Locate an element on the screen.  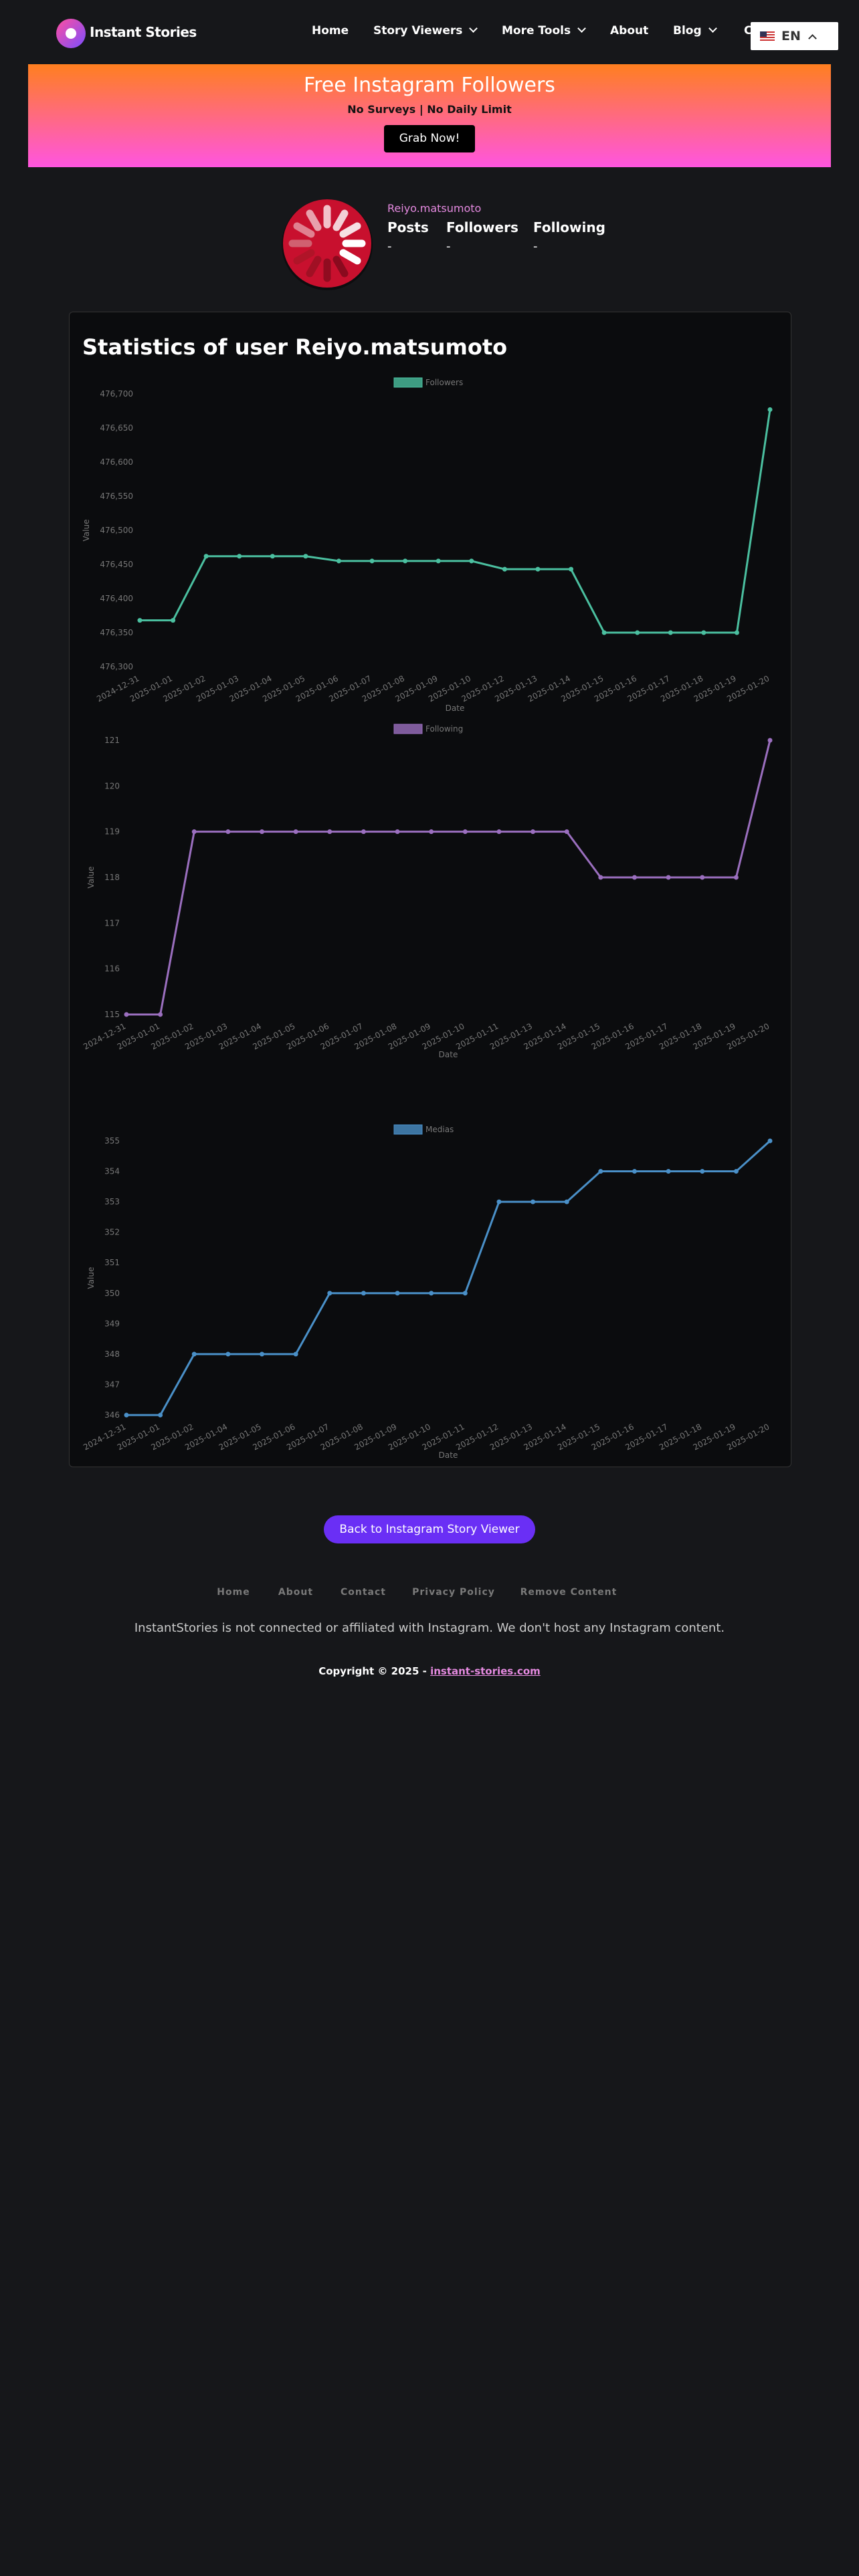
y-tick-label: 350 is located at coordinates (112, 1293).